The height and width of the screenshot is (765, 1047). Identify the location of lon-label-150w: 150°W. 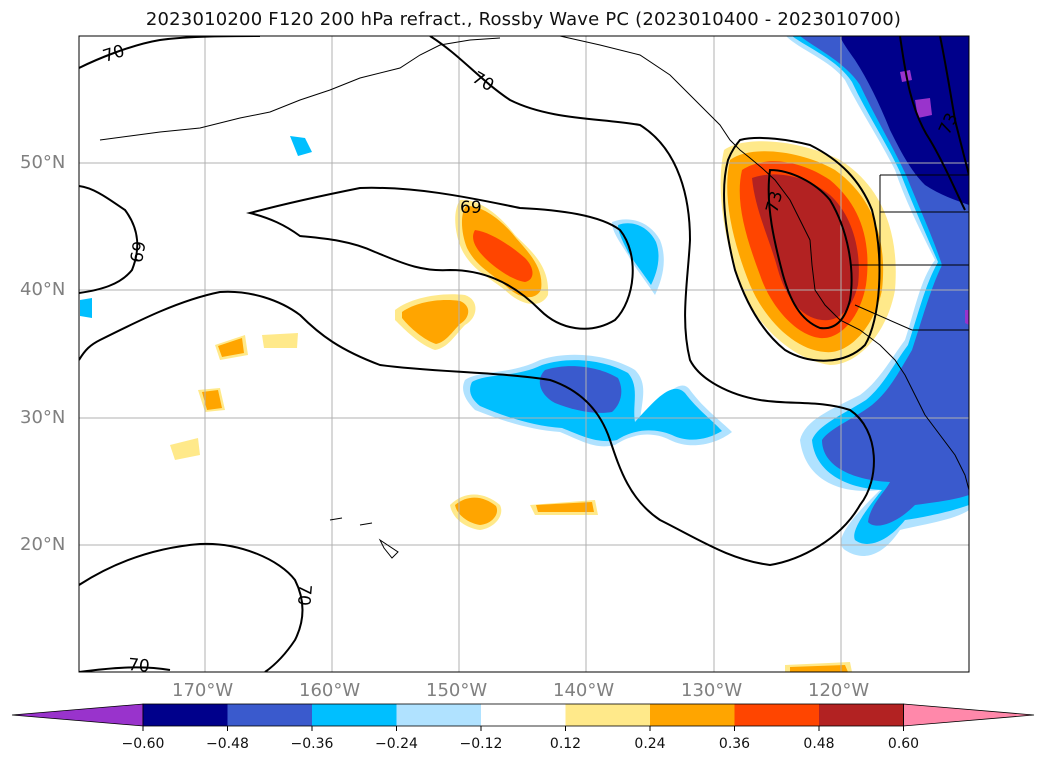
(457, 690).